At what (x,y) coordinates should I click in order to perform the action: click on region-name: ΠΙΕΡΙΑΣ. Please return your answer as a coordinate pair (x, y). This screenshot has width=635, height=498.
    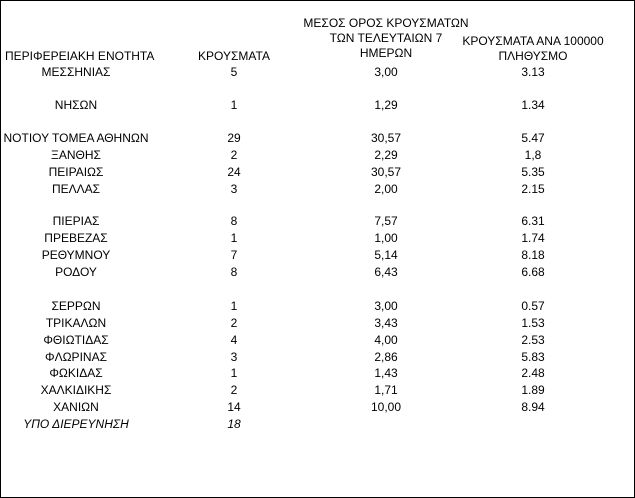
    Looking at the image, I should click on (76, 221).